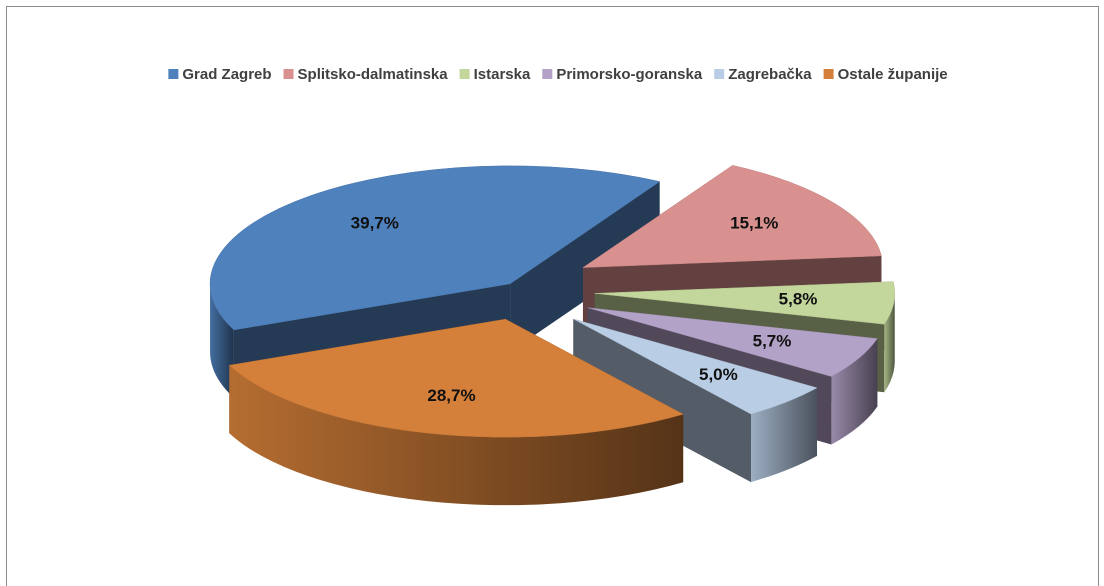 The height and width of the screenshot is (586, 1104). I want to click on data-label: 5,0%, so click(718, 374).